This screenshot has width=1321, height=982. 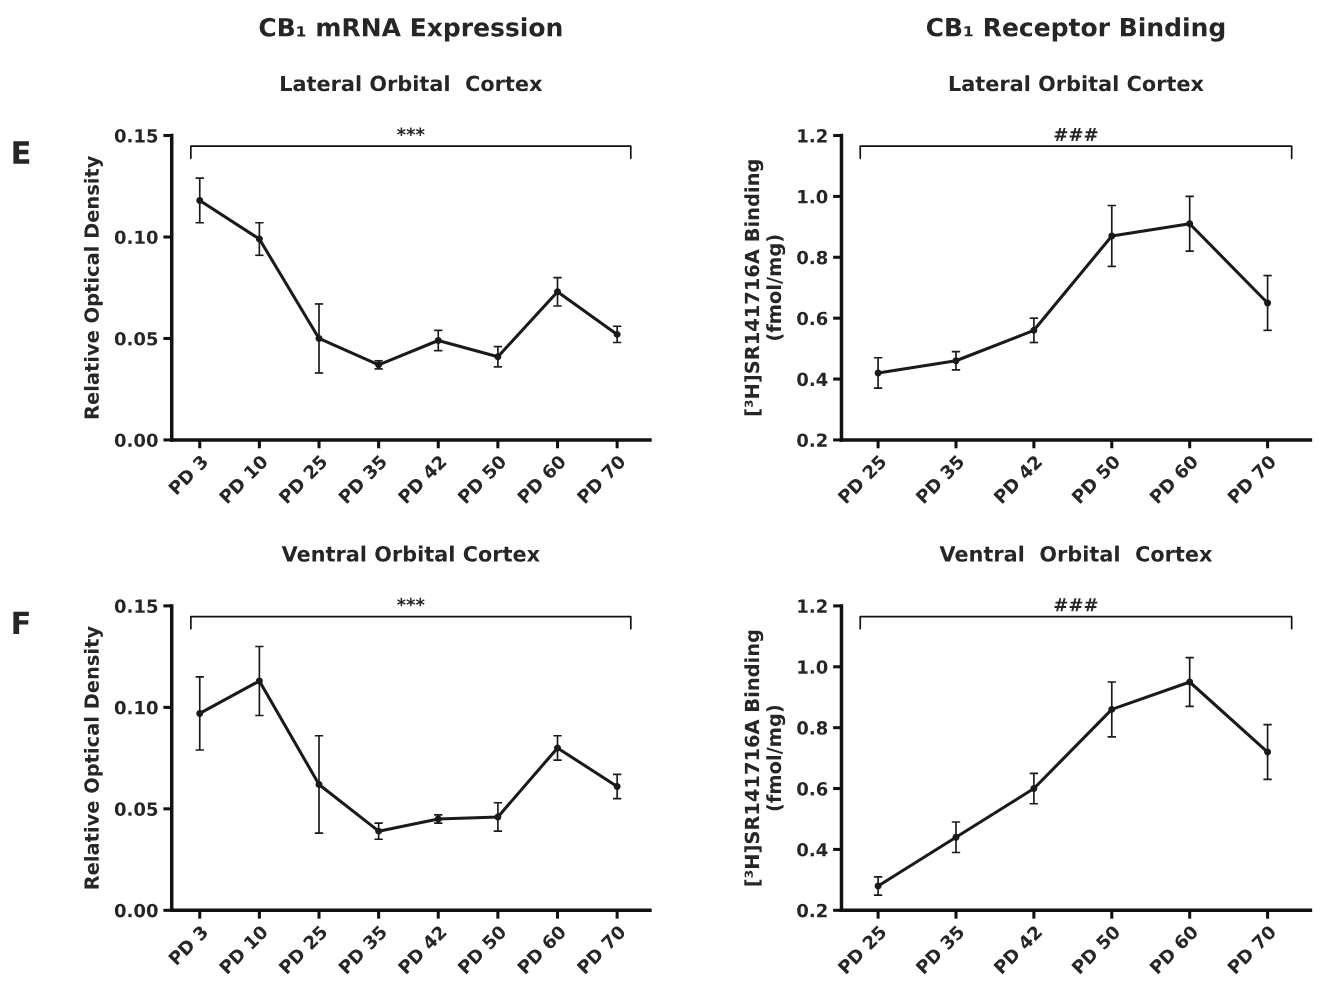 What do you see at coordinates (21, 152) in the screenshot?
I see `text: E` at bounding box center [21, 152].